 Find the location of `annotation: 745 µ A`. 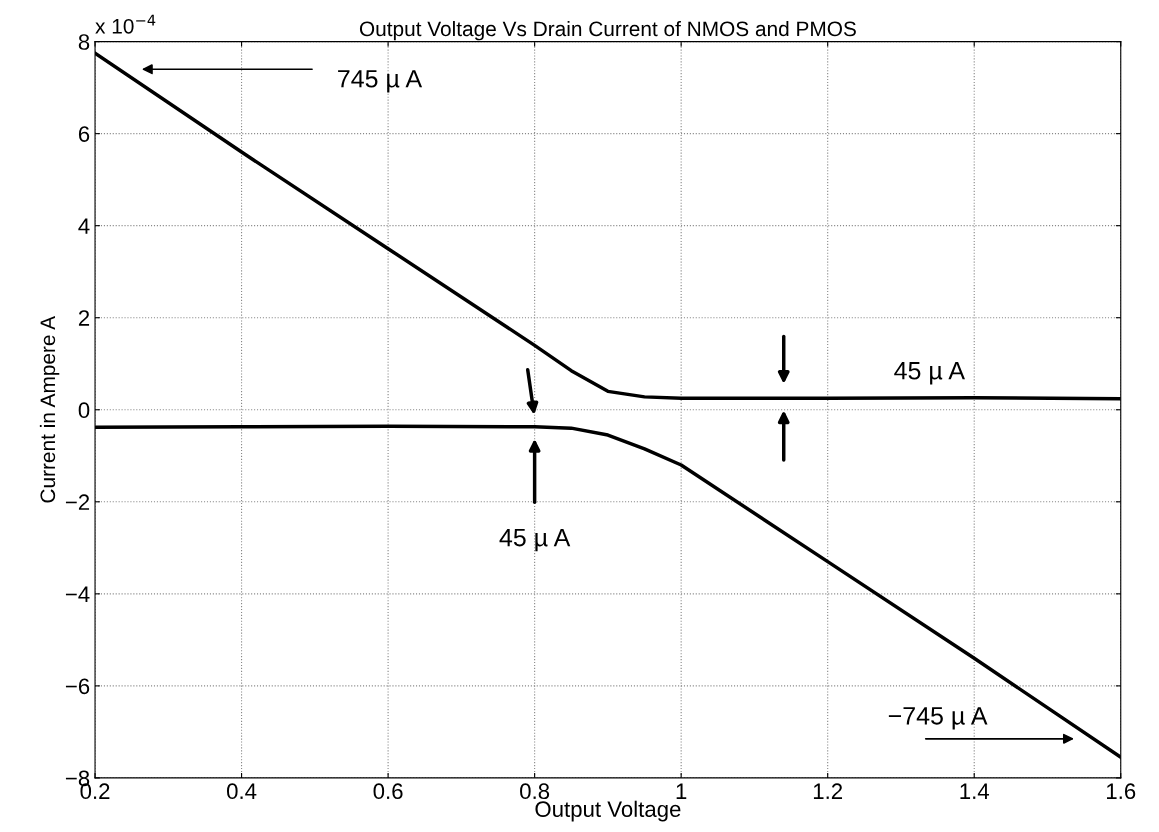

annotation: 745 µ A is located at coordinates (380, 81).